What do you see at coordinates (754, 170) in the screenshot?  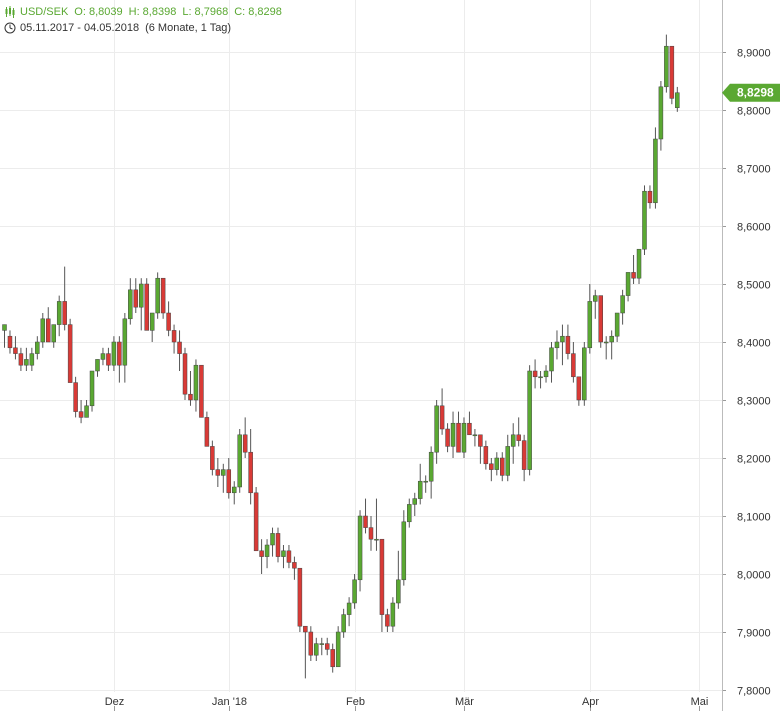 I see `y-tick-label: 8,7000` at bounding box center [754, 170].